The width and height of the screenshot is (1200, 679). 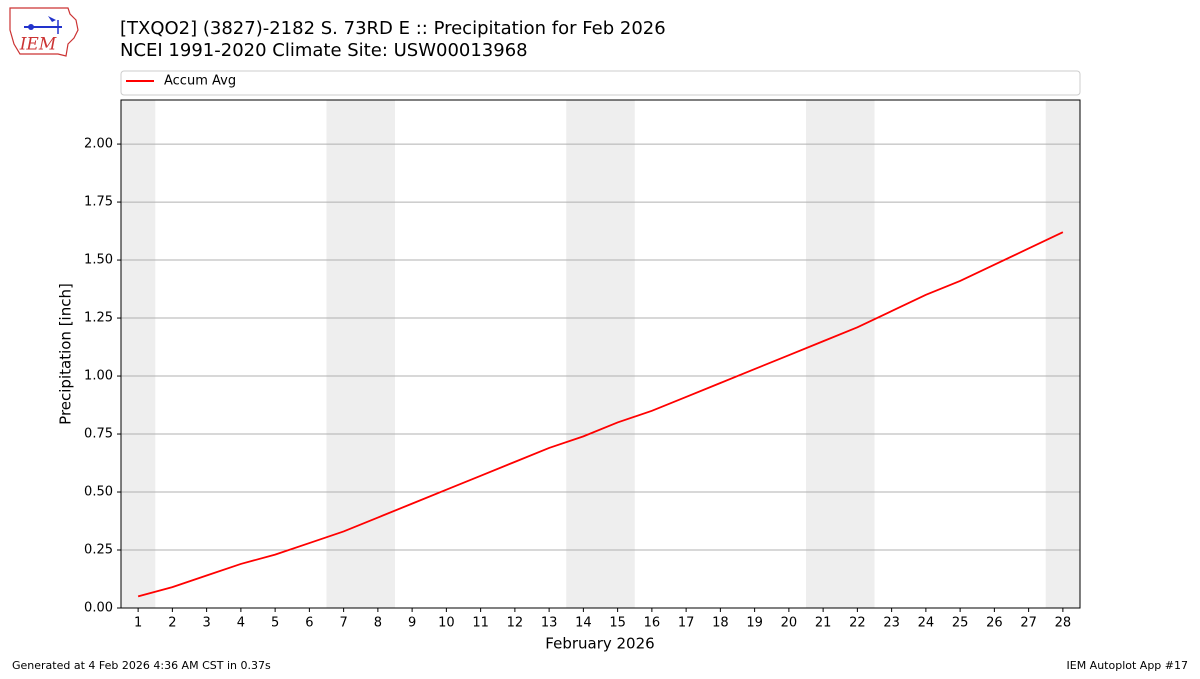 I want to click on y-tick-label: 1.75, so click(x=98, y=202).